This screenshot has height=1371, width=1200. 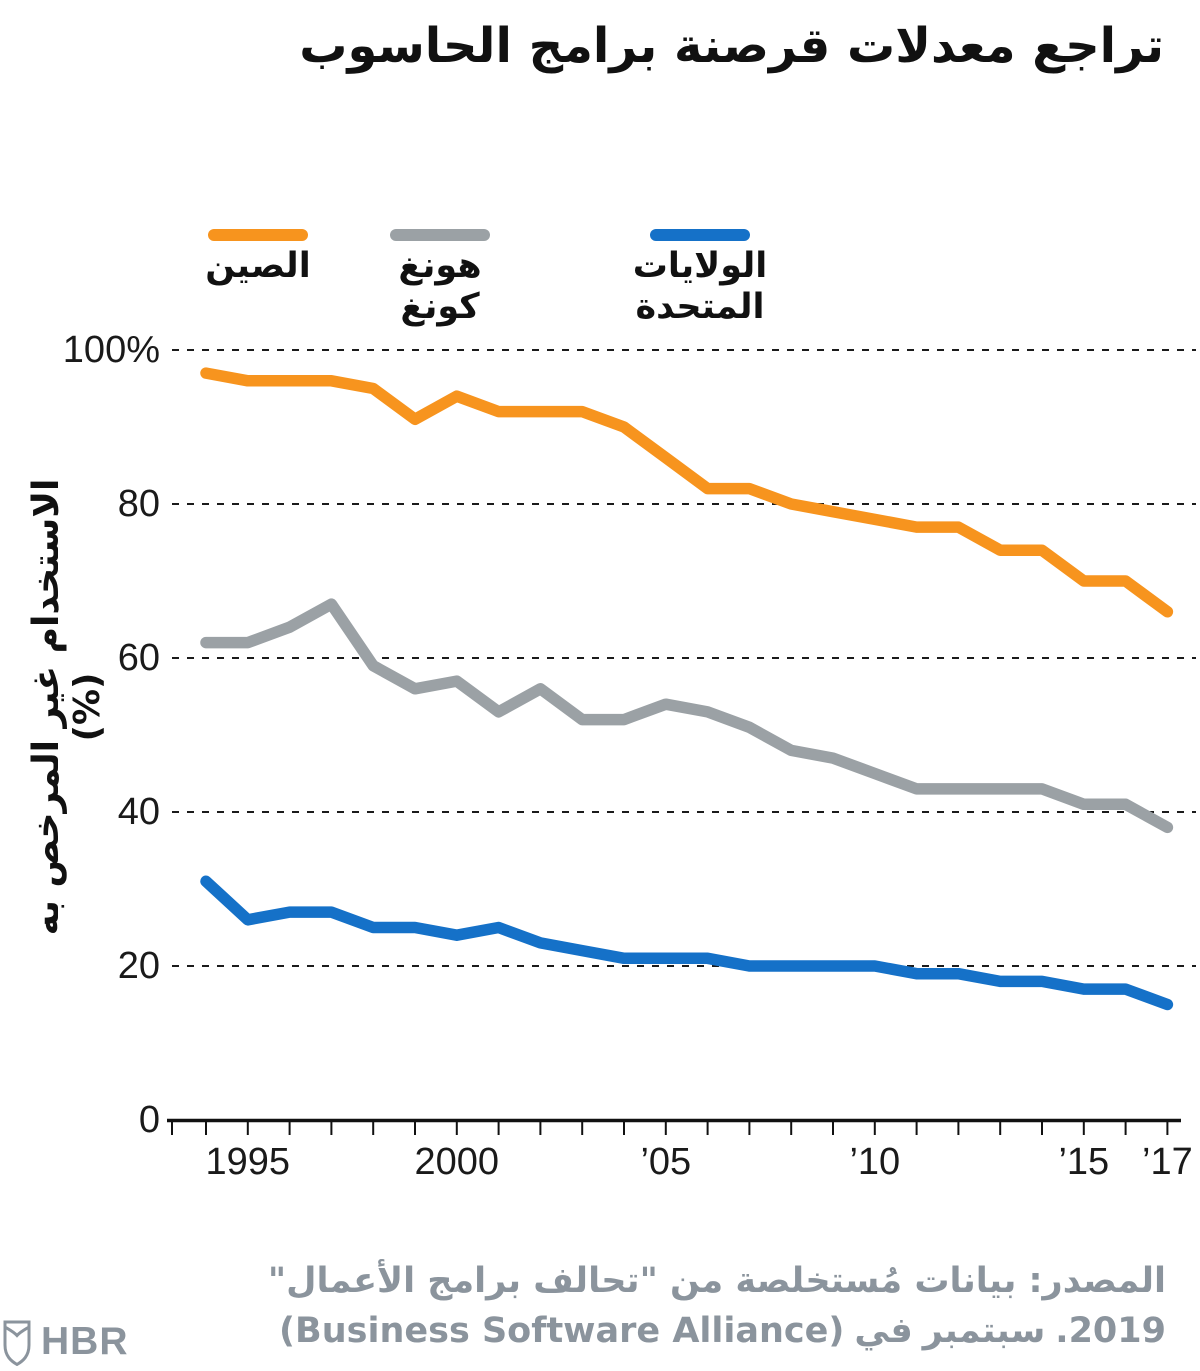 What do you see at coordinates (457, 1162) in the screenshot?
I see `x-tick-label-2000: 2000` at bounding box center [457, 1162].